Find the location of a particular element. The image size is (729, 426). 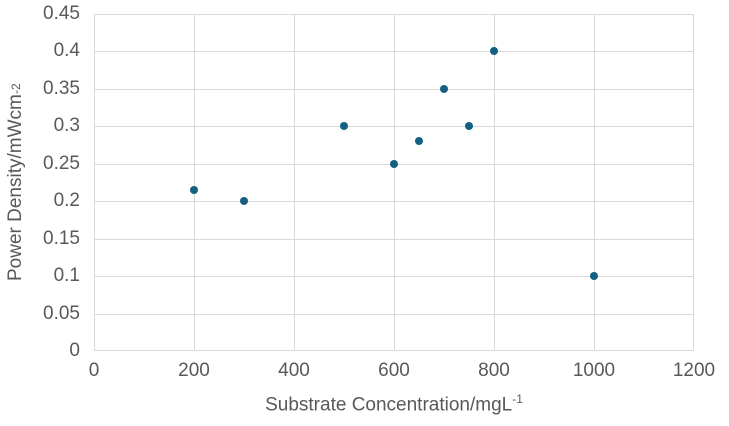

y-tick-label: 0.3 is located at coordinates (66, 126).